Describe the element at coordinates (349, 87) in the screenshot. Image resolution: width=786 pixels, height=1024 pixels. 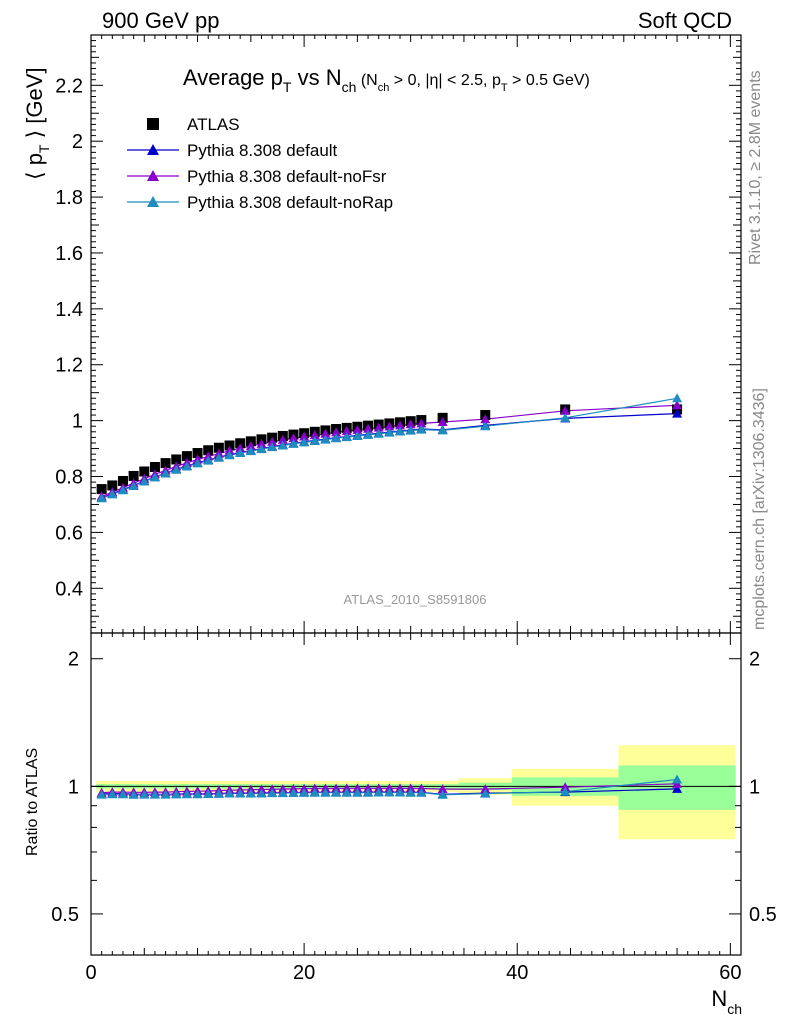
I see `title-sub2: ch` at that location.